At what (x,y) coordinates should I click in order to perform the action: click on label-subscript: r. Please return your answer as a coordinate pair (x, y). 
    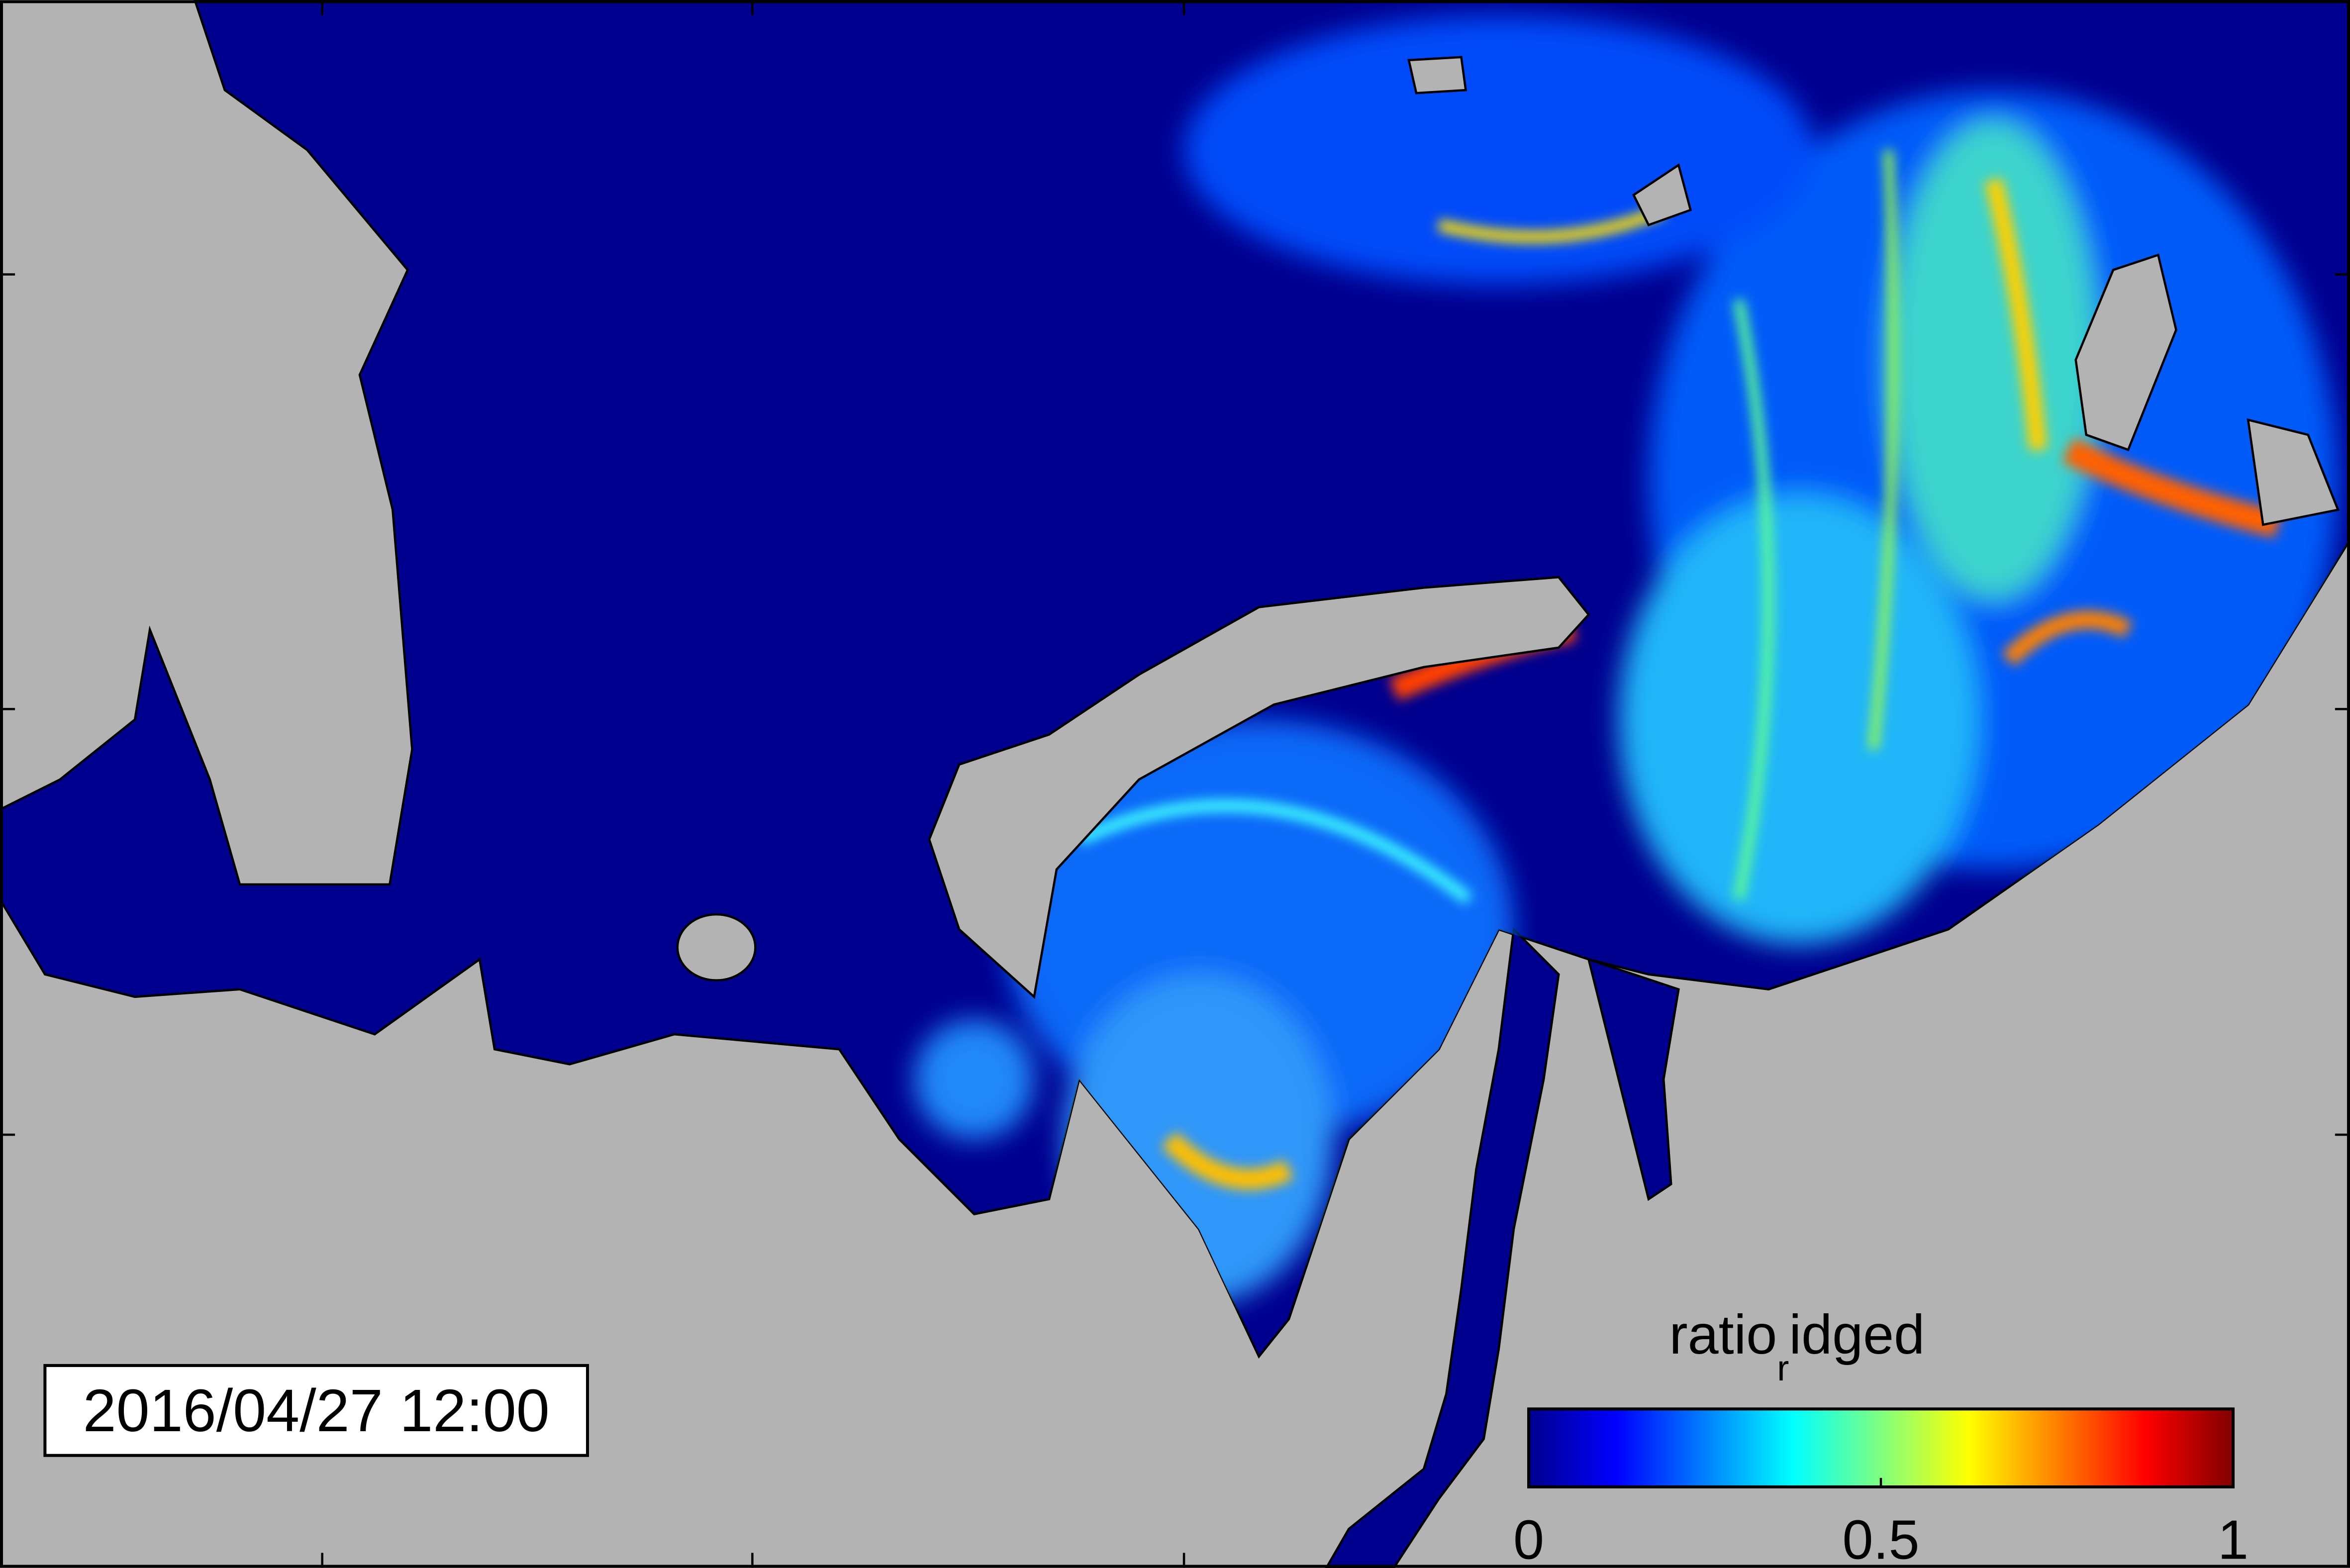
    Looking at the image, I should click on (1783, 1368).